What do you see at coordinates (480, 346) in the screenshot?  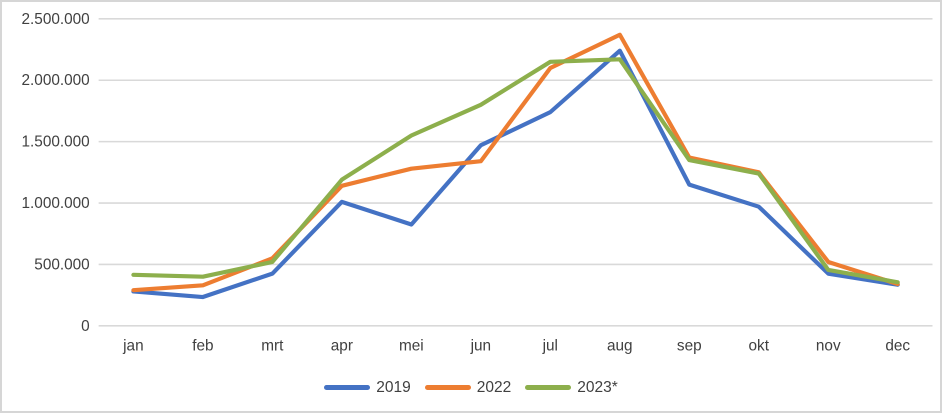 I see `x-axis-tick-label: jun` at bounding box center [480, 346].